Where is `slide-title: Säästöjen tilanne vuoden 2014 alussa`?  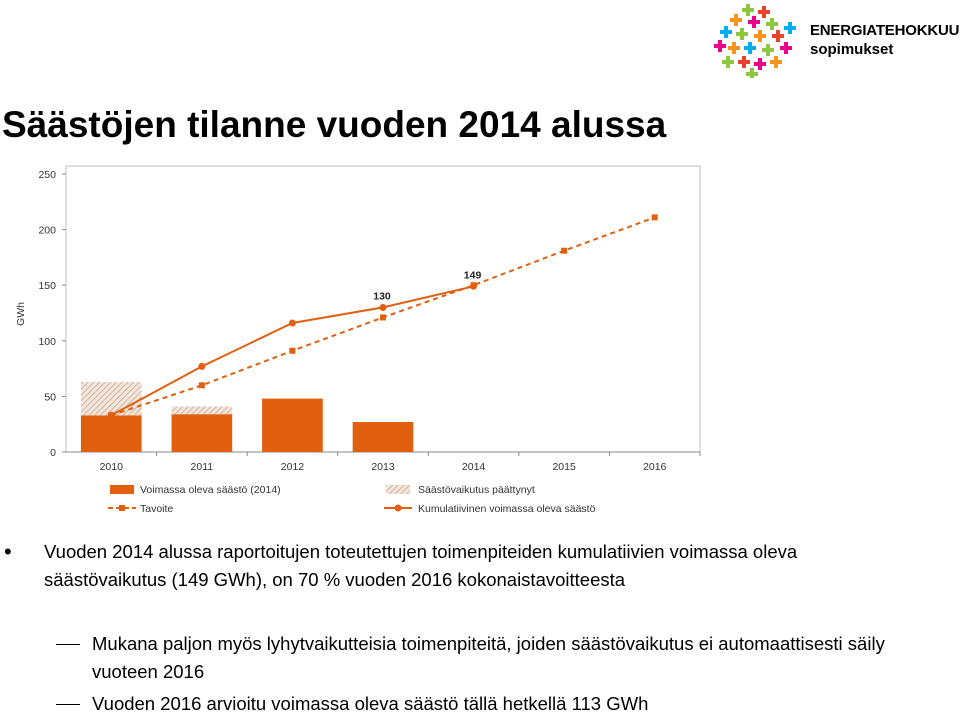 slide-title: Säästöjen tilanne vuoden 2014 alussa is located at coordinates (334, 124).